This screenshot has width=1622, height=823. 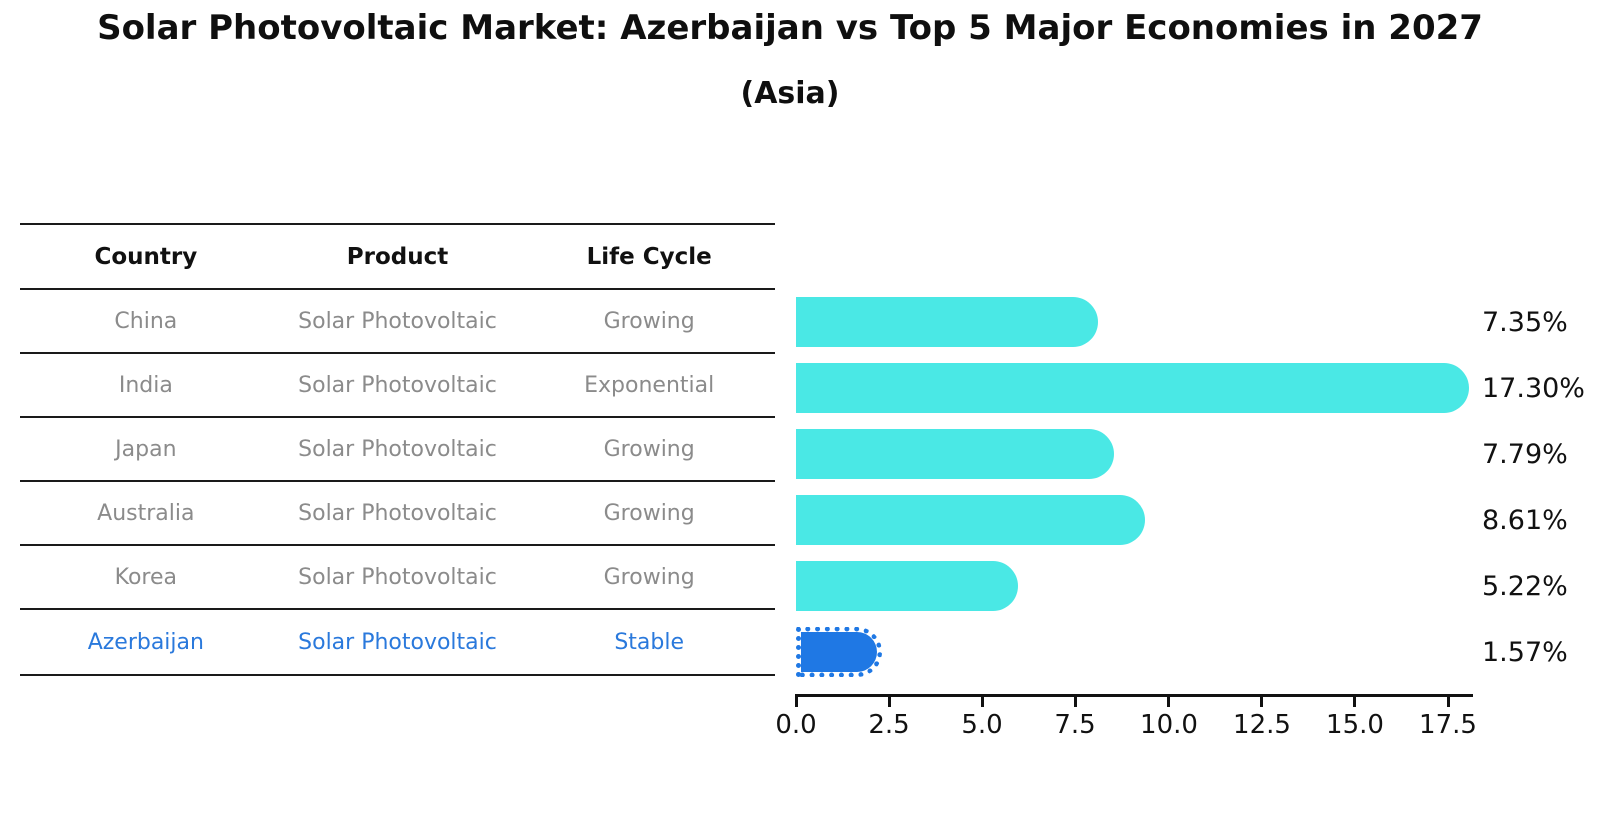 What do you see at coordinates (970, 520) in the screenshot?
I see `bar-australia` at bounding box center [970, 520].